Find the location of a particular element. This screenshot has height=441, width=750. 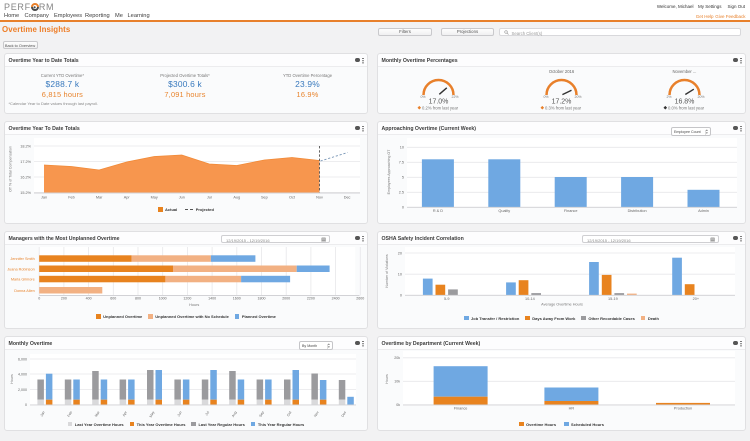

svg-text: 5 is located at coordinates (403, 178).